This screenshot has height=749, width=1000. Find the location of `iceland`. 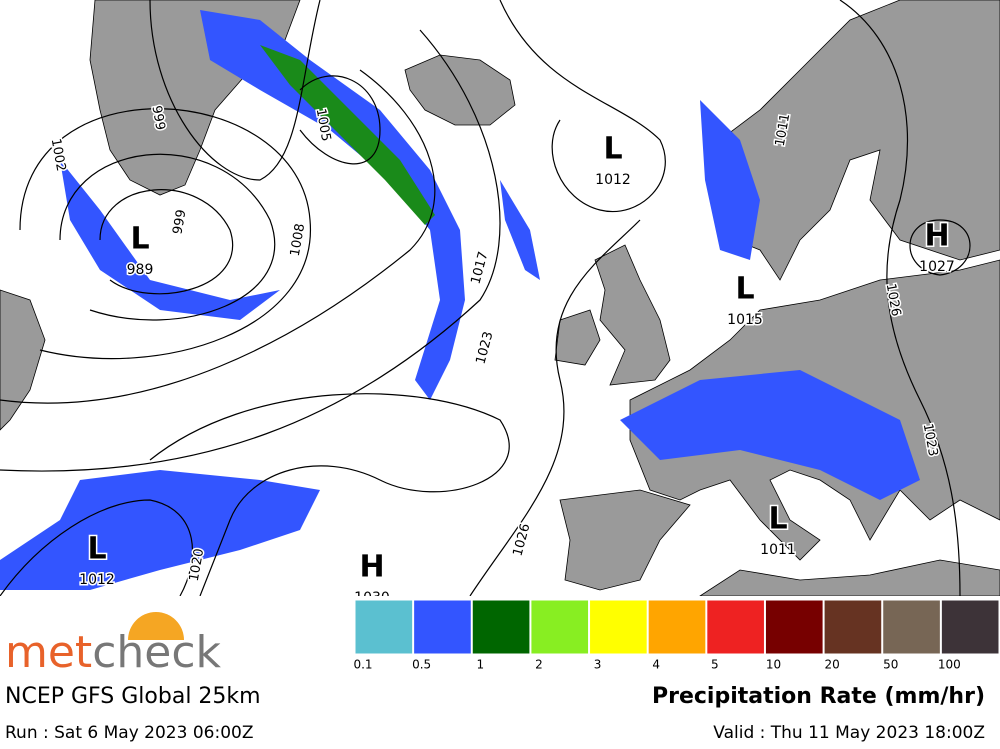

iceland is located at coordinates (460, 90).